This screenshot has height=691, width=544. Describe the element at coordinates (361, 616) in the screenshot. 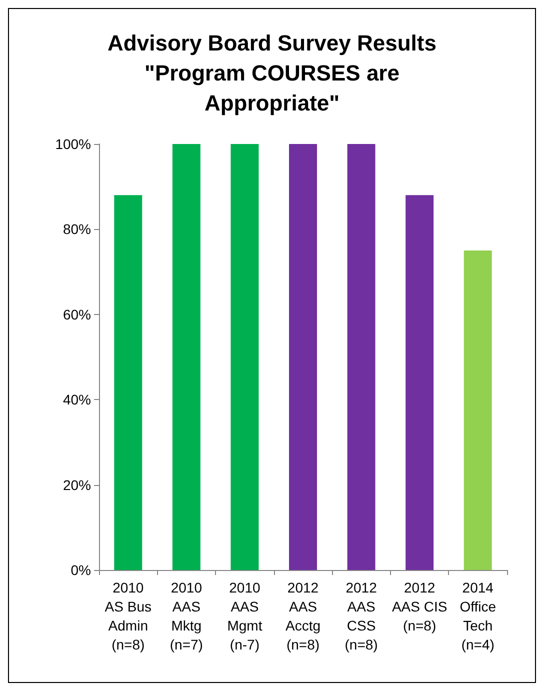

I see `x-tick-label: 2012 AAS CSS (n=8)` at that location.